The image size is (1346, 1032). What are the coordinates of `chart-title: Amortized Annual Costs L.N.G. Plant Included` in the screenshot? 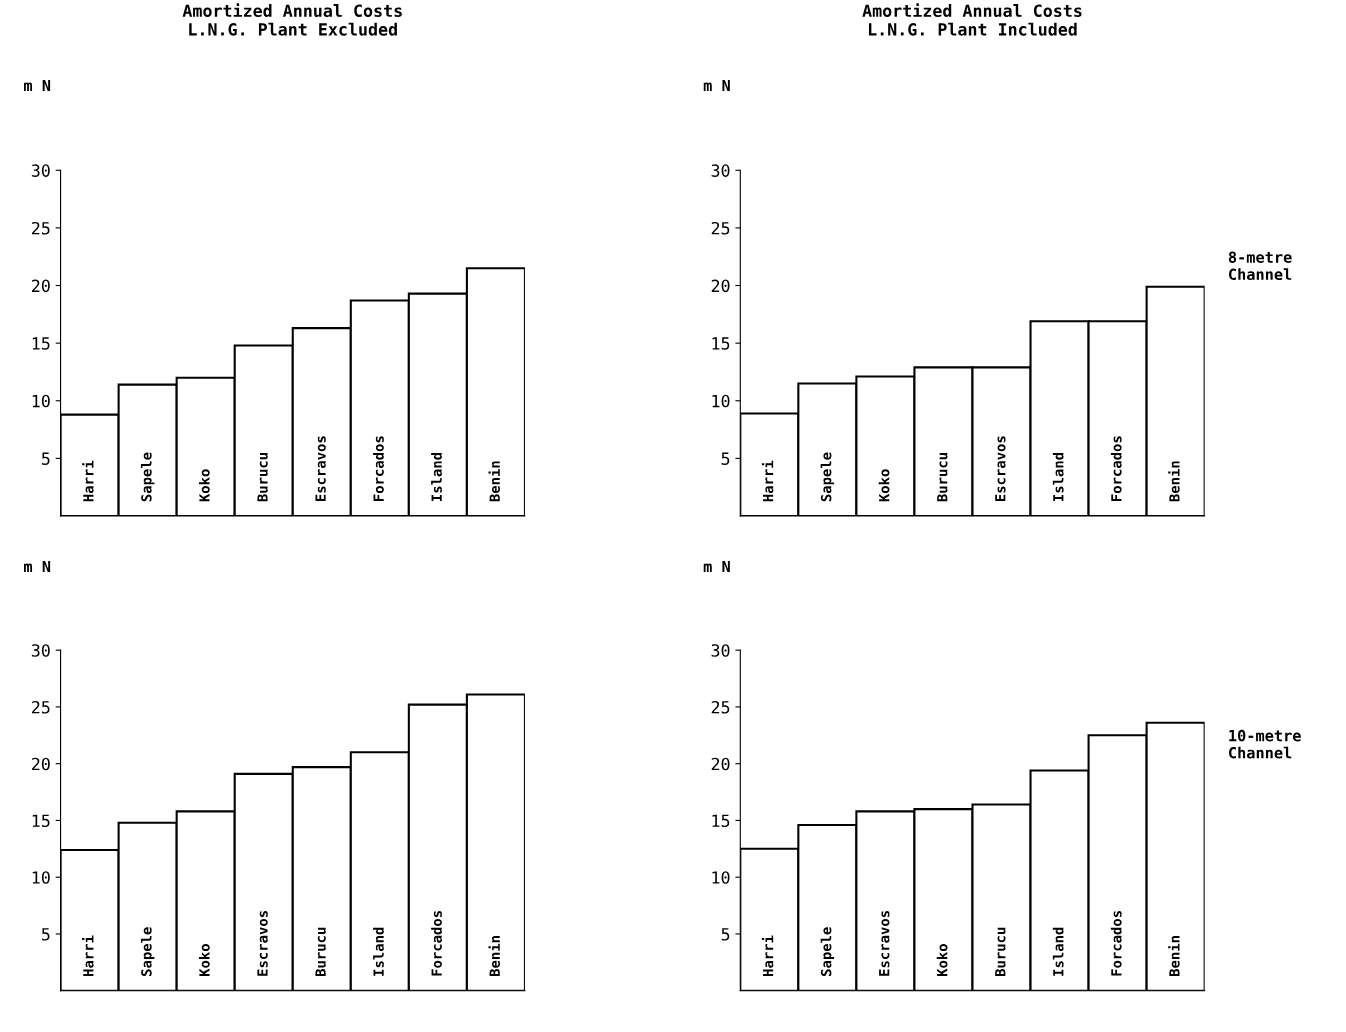 It's located at (972, 19).